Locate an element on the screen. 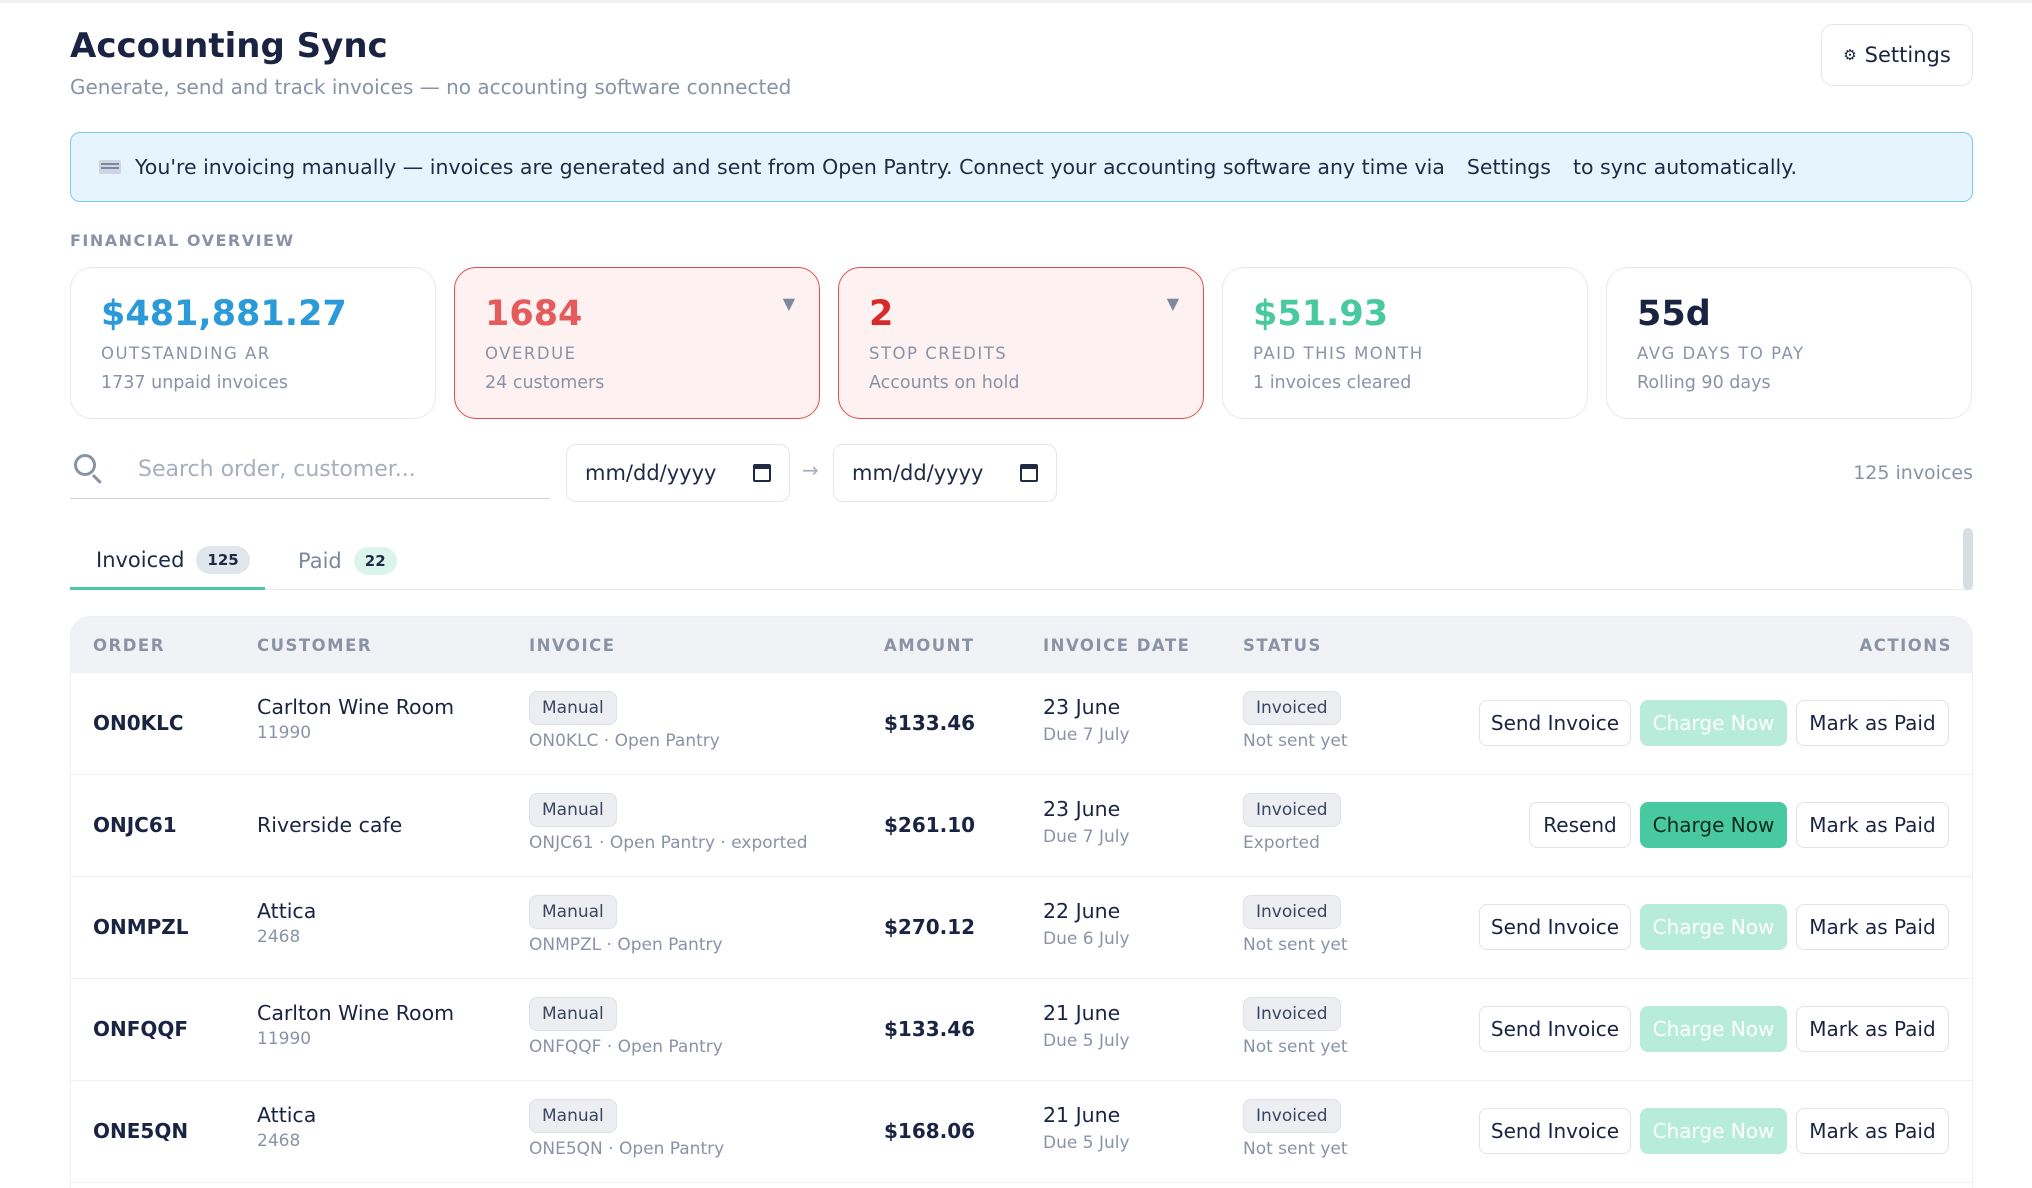  column-header-invoice-date: INVOICE DATE is located at coordinates (1117, 645).